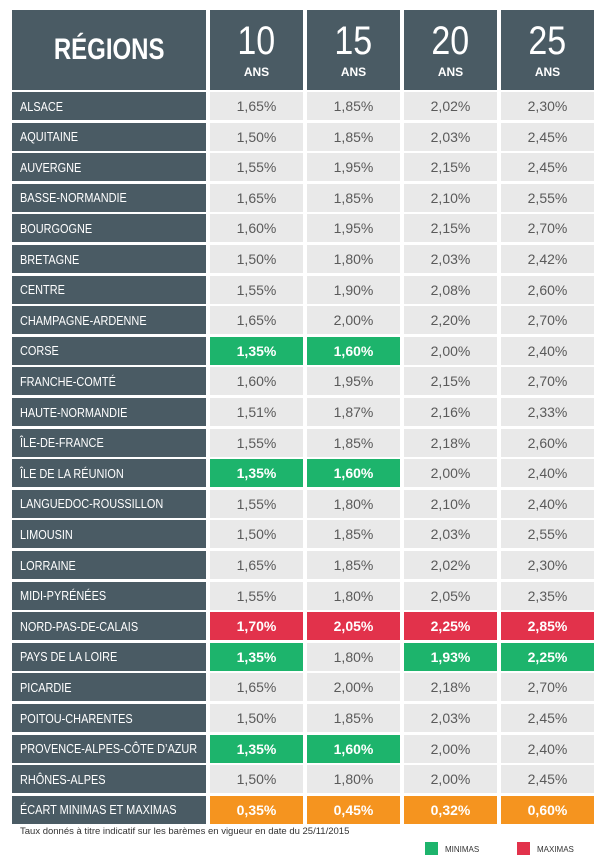 This screenshot has width=612, height=866. I want to click on region-name: LIMOUSIN, so click(46, 534).